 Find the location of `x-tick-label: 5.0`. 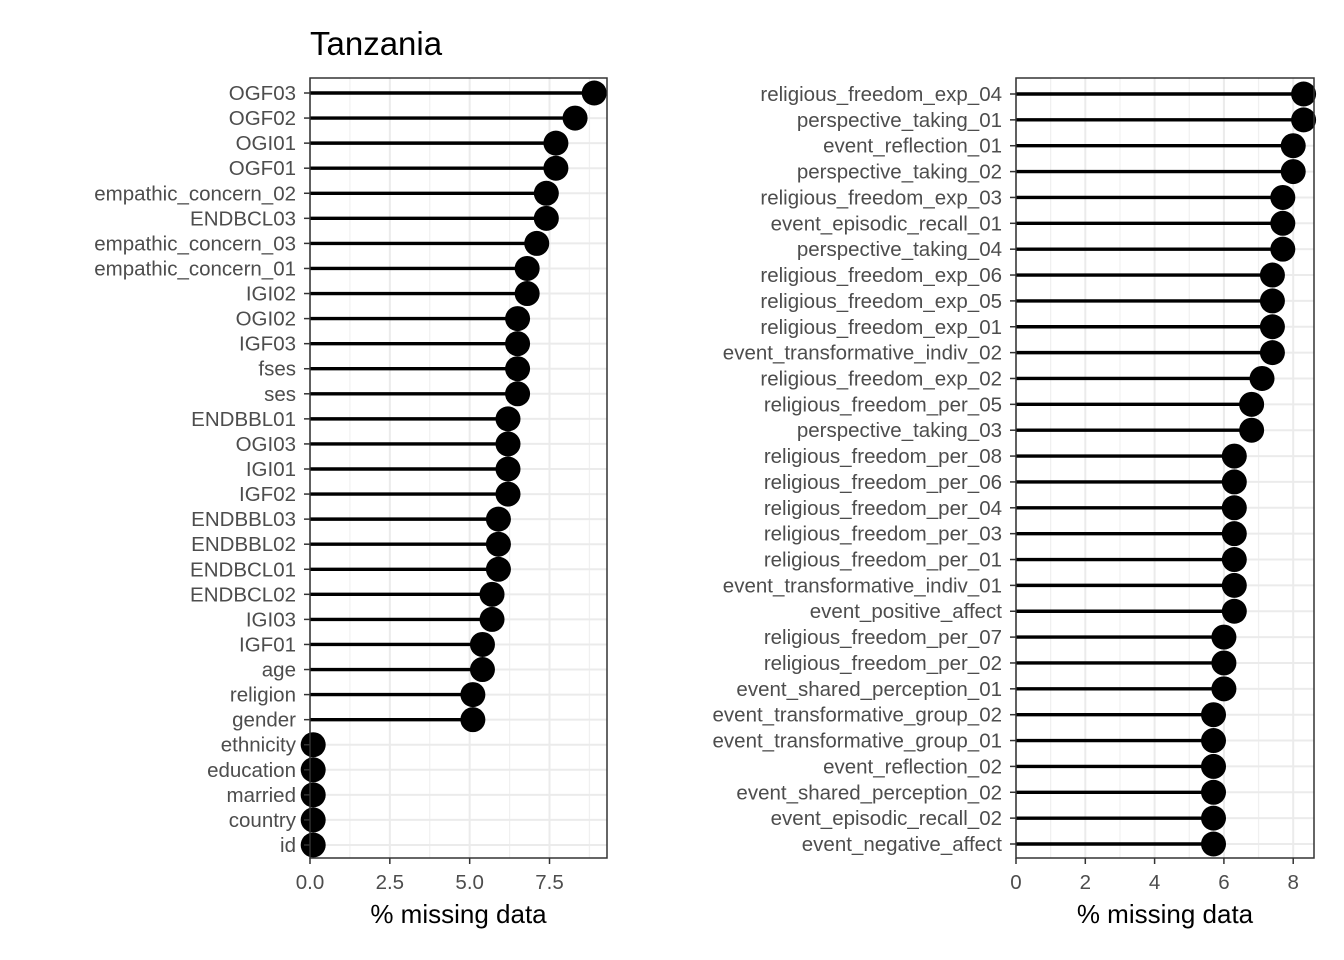

x-tick-label: 5.0 is located at coordinates (469, 882).